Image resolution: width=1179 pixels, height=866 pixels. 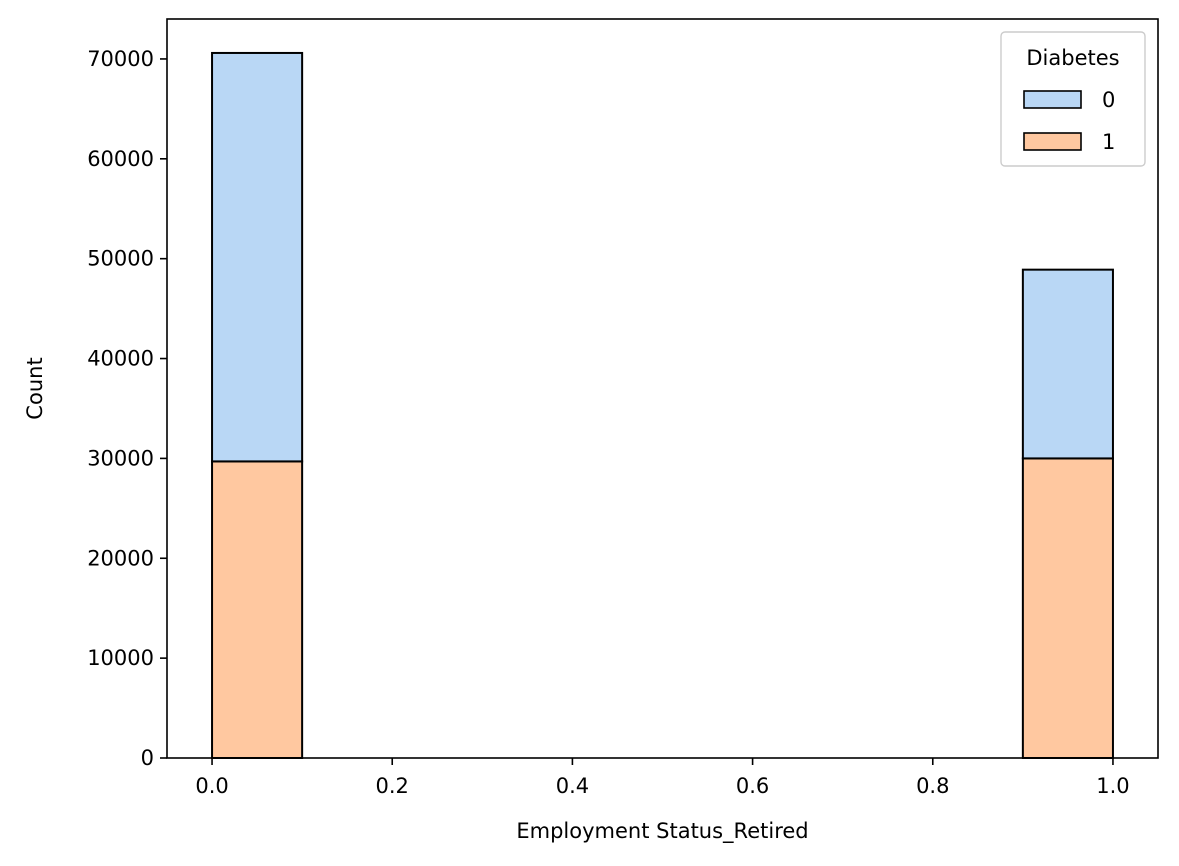 I want to click on y-tick-label: 40000, so click(x=120, y=359).